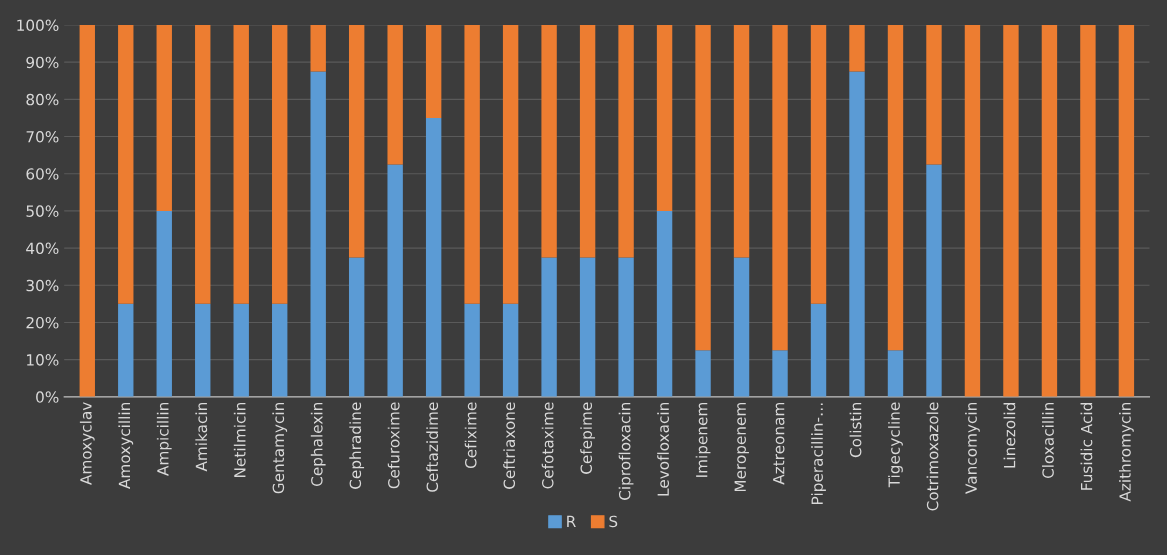 The height and width of the screenshot is (555, 1167). I want to click on y-tick-label: 70%, so click(42, 137).